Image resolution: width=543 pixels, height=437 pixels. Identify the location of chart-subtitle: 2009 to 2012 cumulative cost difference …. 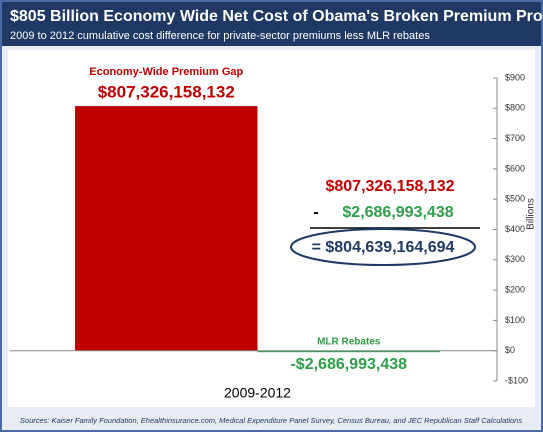
(220, 36).